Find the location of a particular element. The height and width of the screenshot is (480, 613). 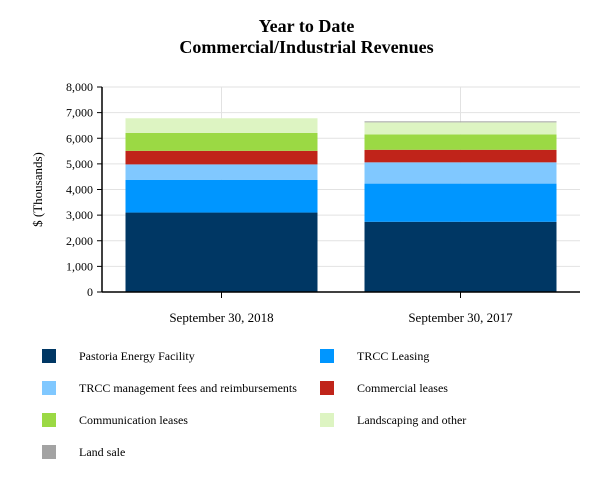

y-tick-label: 5,000 is located at coordinates (79, 164).